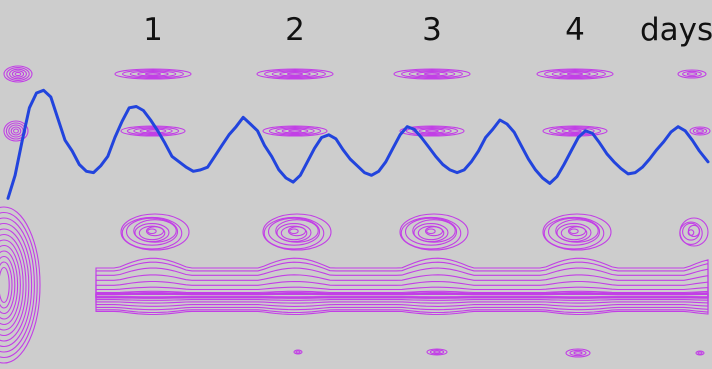 The height and width of the screenshot is (369, 712). What do you see at coordinates (575, 30) in the screenshot?
I see `x-tick-label-4: 4` at bounding box center [575, 30].